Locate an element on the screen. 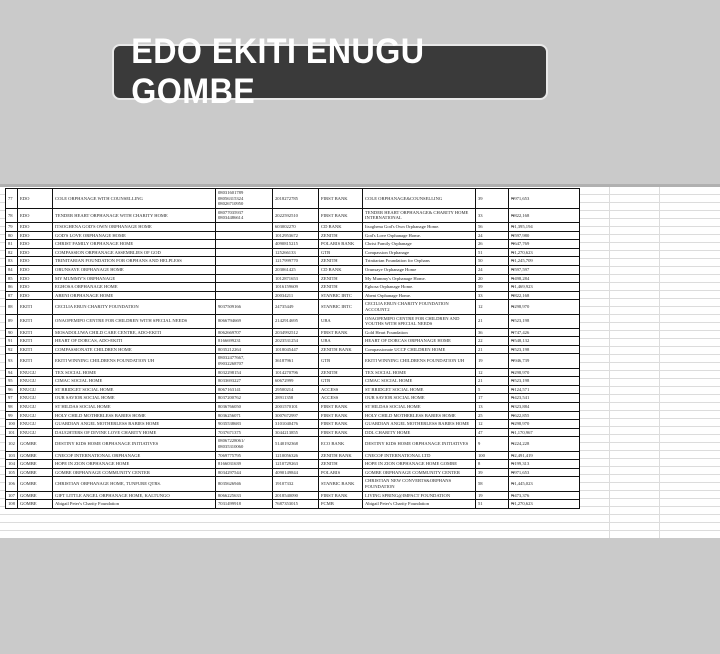 Image resolution: width=720 pixels, height=654 pixels. orphanage-name-cell: CHRISTIAN ORPHANAGE HOME, TUNFURE QTRS. is located at coordinates (134, 484).